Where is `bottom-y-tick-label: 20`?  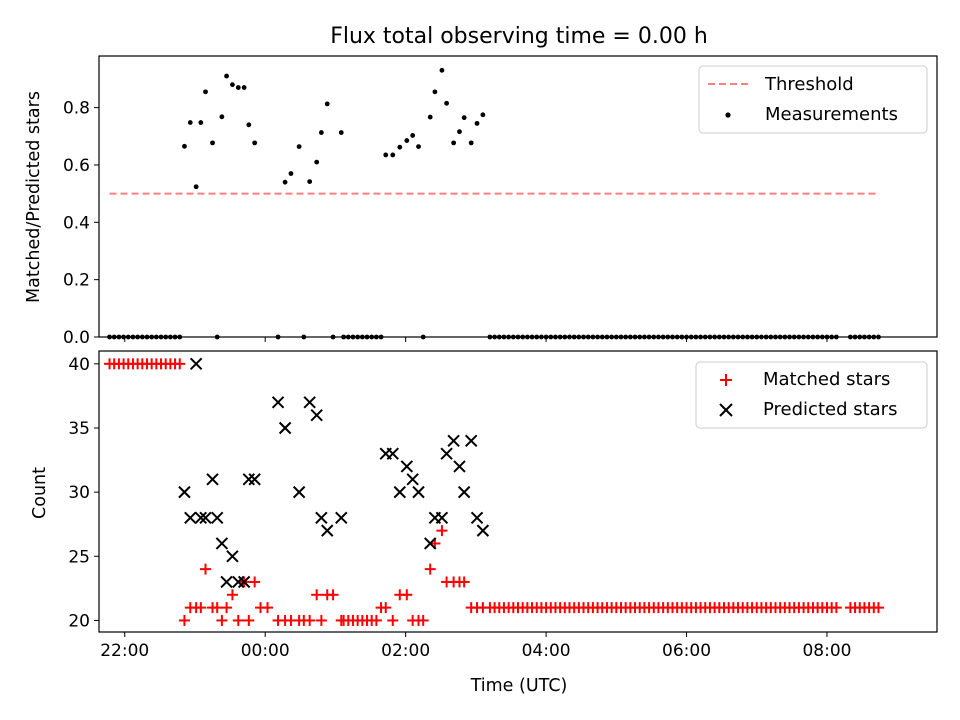
bottom-y-tick-label: 20 is located at coordinates (79, 621).